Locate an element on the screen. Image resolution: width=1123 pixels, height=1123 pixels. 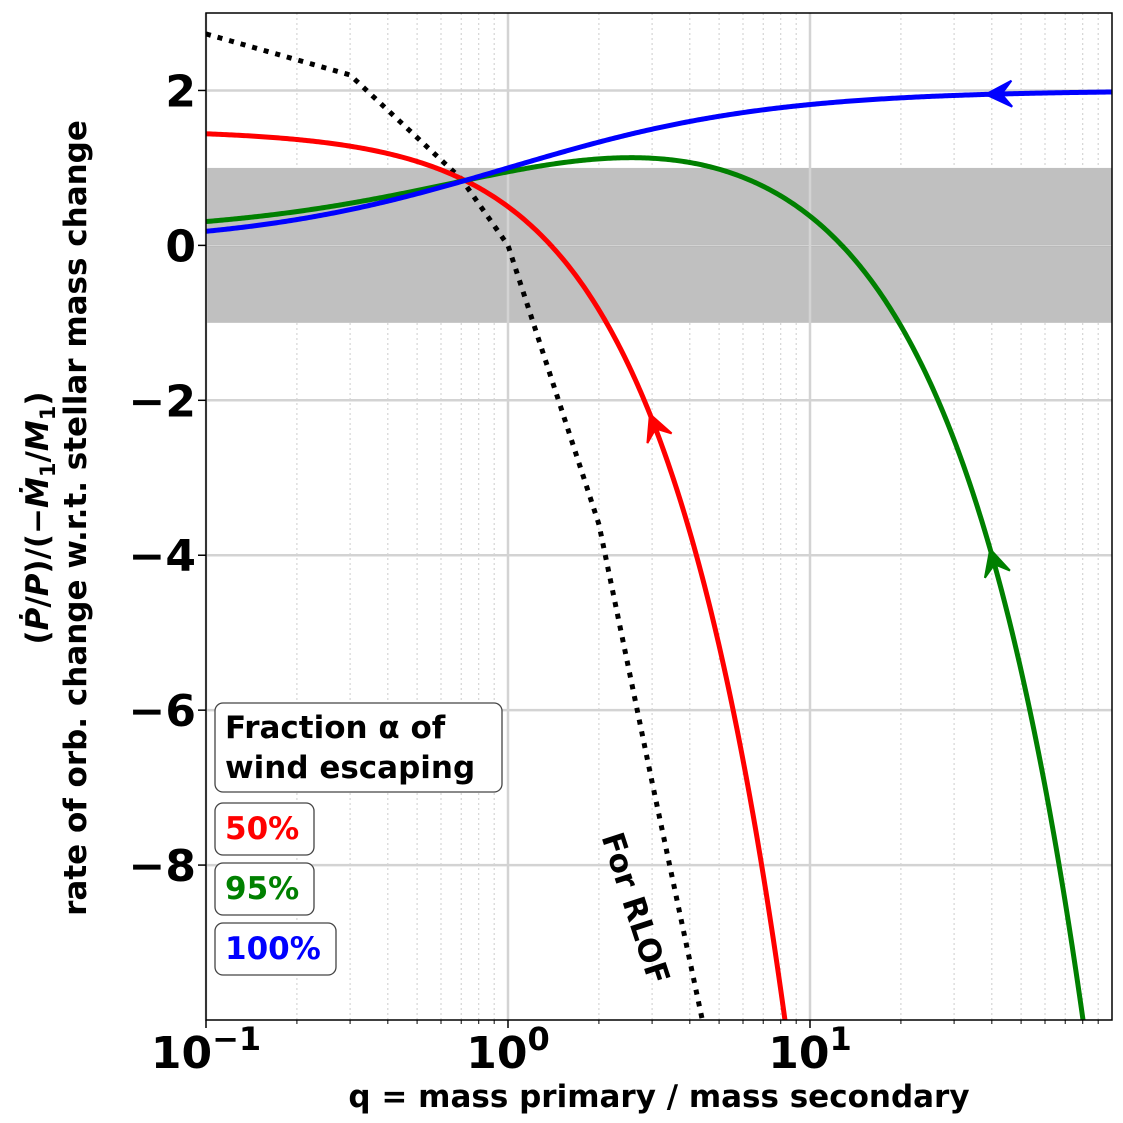
x-tick-label: 10⁰ is located at coordinates (508, 1049).